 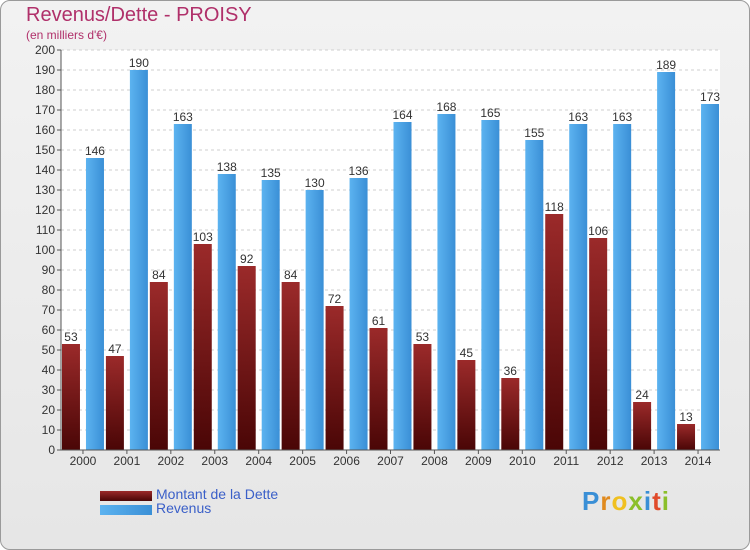 What do you see at coordinates (170, 461) in the screenshot?
I see `x-tick-label: 2002` at bounding box center [170, 461].